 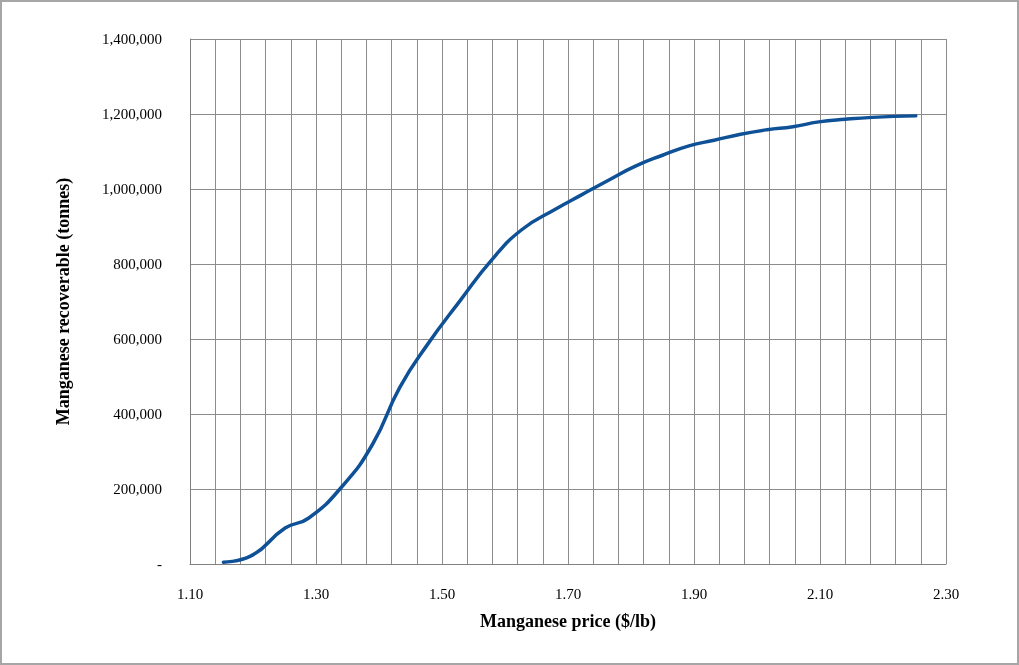 I want to click on x-tick-label: 2.30, so click(x=946, y=593).